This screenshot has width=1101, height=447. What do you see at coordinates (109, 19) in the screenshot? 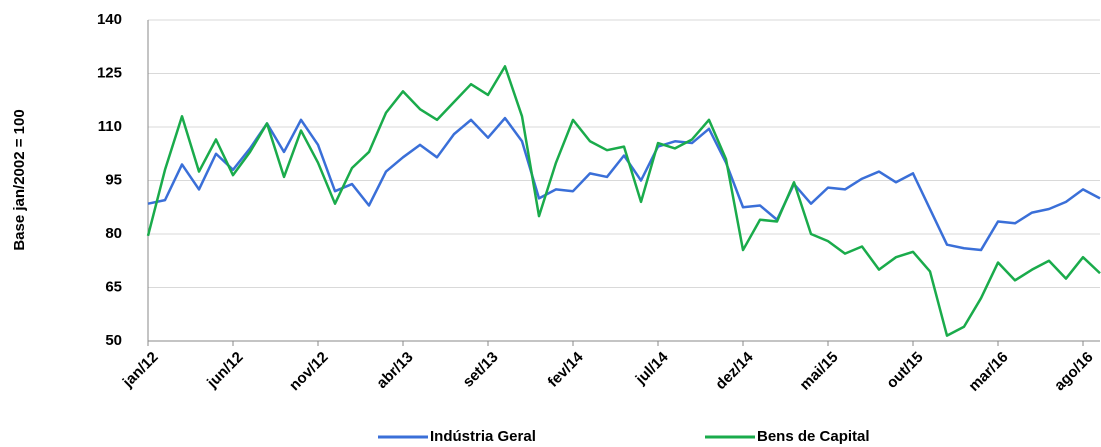
I see `y-tick-label: 140` at bounding box center [109, 19].